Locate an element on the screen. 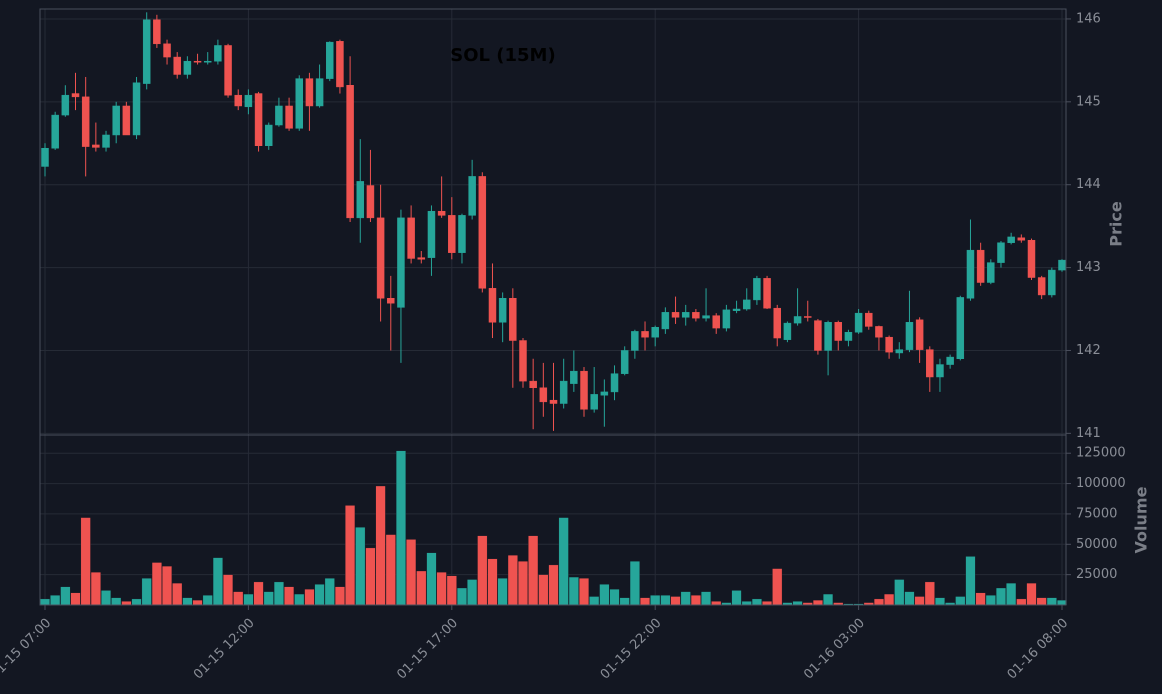  y-tick-label: 143 is located at coordinates (1088, 267).